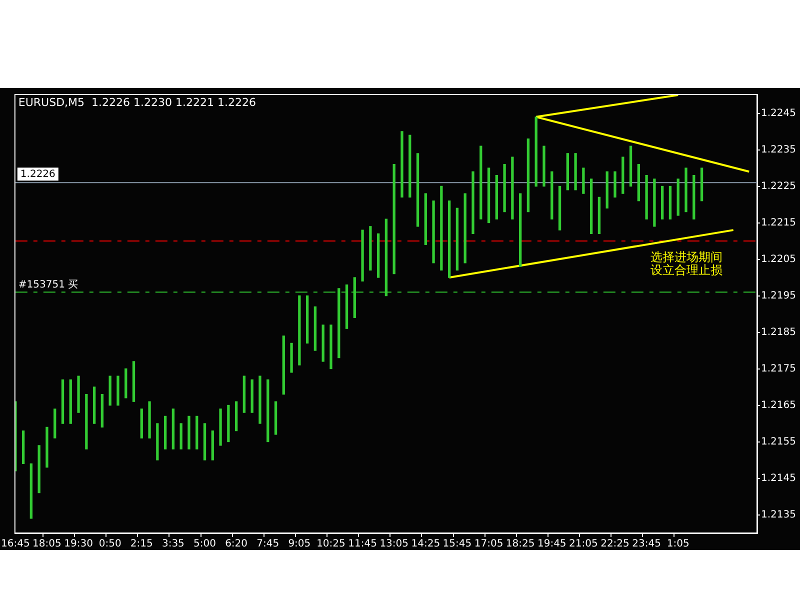  I want to click on x-tick-label: 19:30, so click(78, 544).